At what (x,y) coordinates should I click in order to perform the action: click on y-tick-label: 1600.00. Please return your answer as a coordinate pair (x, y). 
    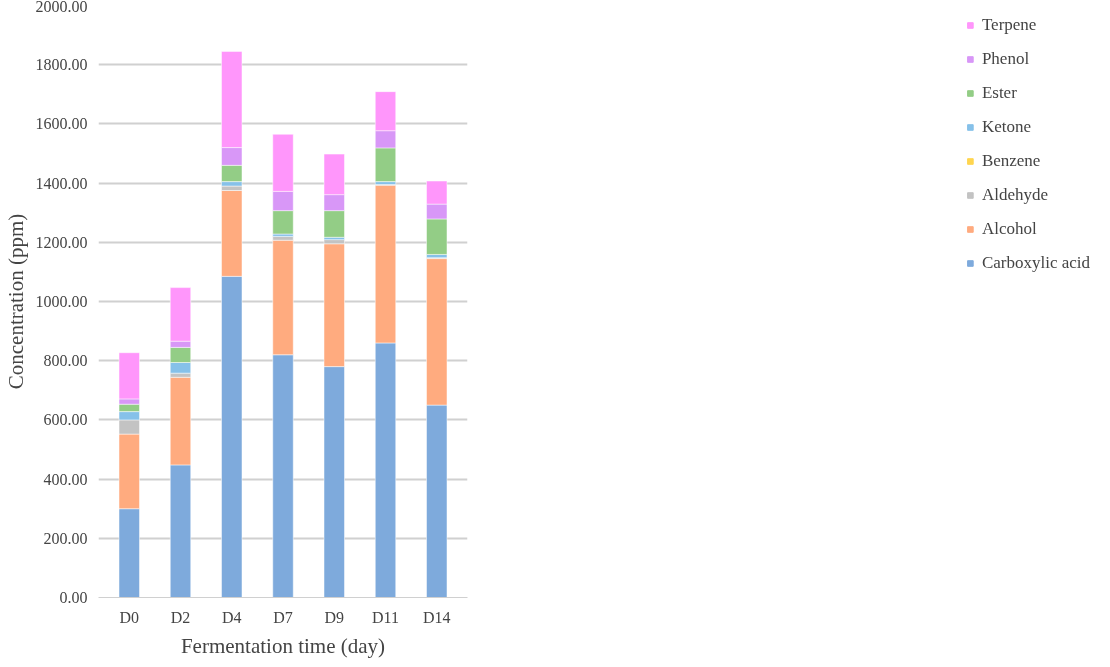
    Looking at the image, I should click on (61, 124).